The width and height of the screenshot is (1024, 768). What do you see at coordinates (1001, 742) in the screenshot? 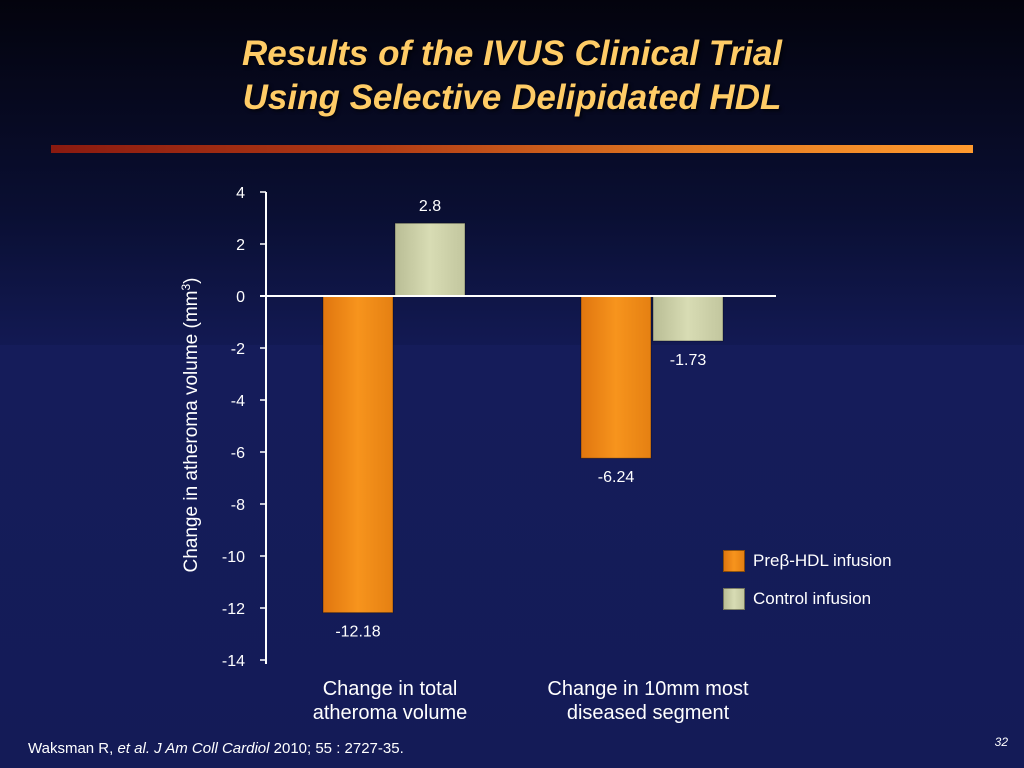
I see `page-number: 32` at bounding box center [1001, 742].